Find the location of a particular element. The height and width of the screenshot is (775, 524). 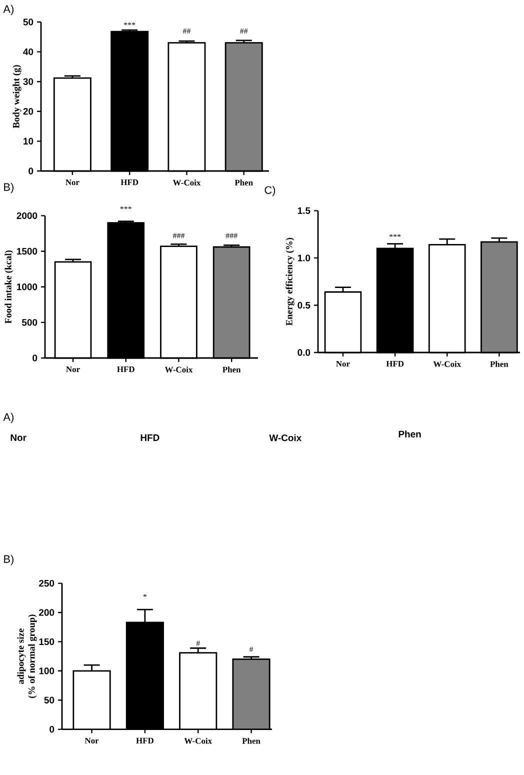

chart-title: A) is located at coordinates (8, 10).